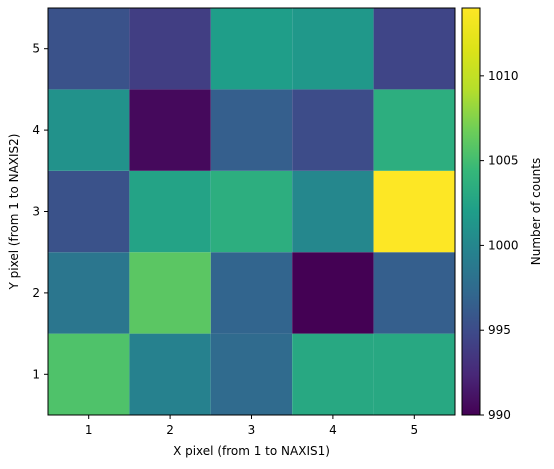 This screenshot has width=554, height=469. Describe the element at coordinates (36, 49) in the screenshot. I see `y-tick-label: 5` at that location.